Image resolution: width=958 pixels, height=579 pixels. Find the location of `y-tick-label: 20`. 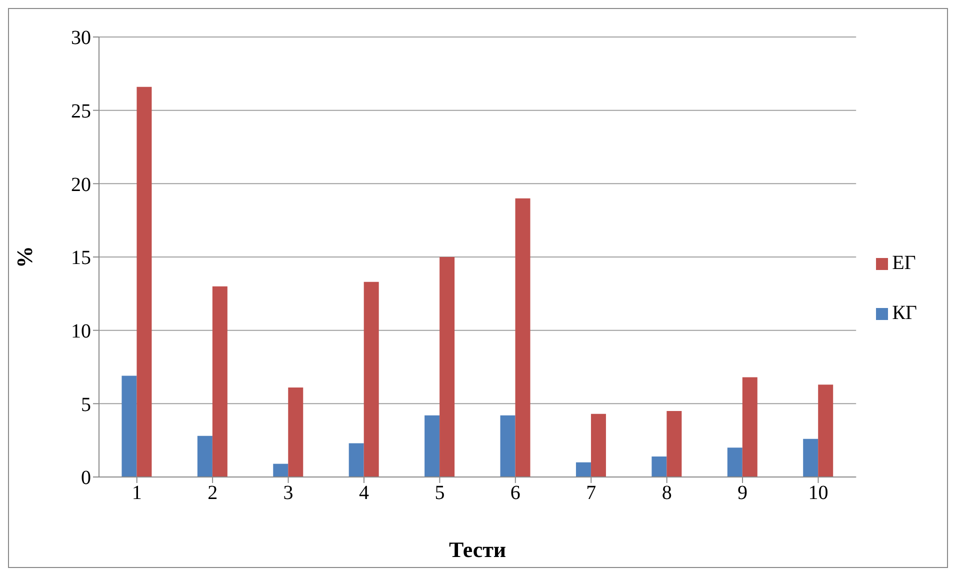

y-tick-label: 20 is located at coordinates (81, 185).